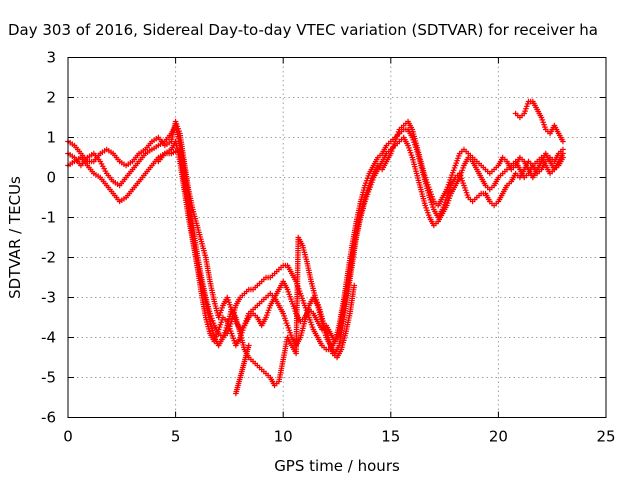 The width and height of the screenshot is (640, 480). I want to click on y-tick-label: 2, so click(51, 98).